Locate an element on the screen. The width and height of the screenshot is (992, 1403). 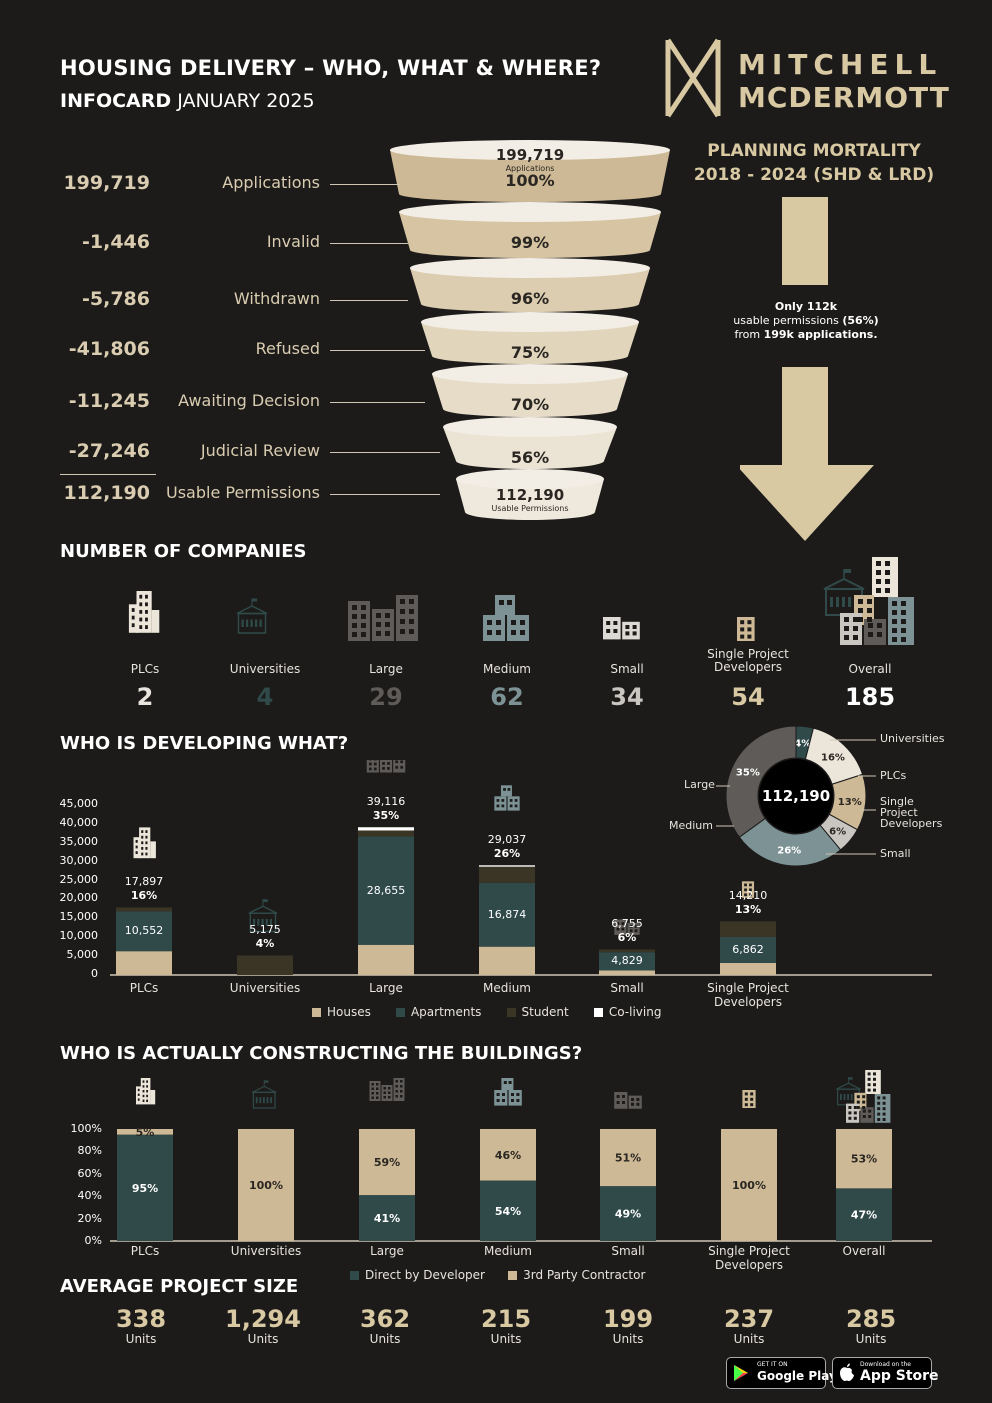
con-bar-overall-direct-by-developer is located at coordinates (864, 1214).